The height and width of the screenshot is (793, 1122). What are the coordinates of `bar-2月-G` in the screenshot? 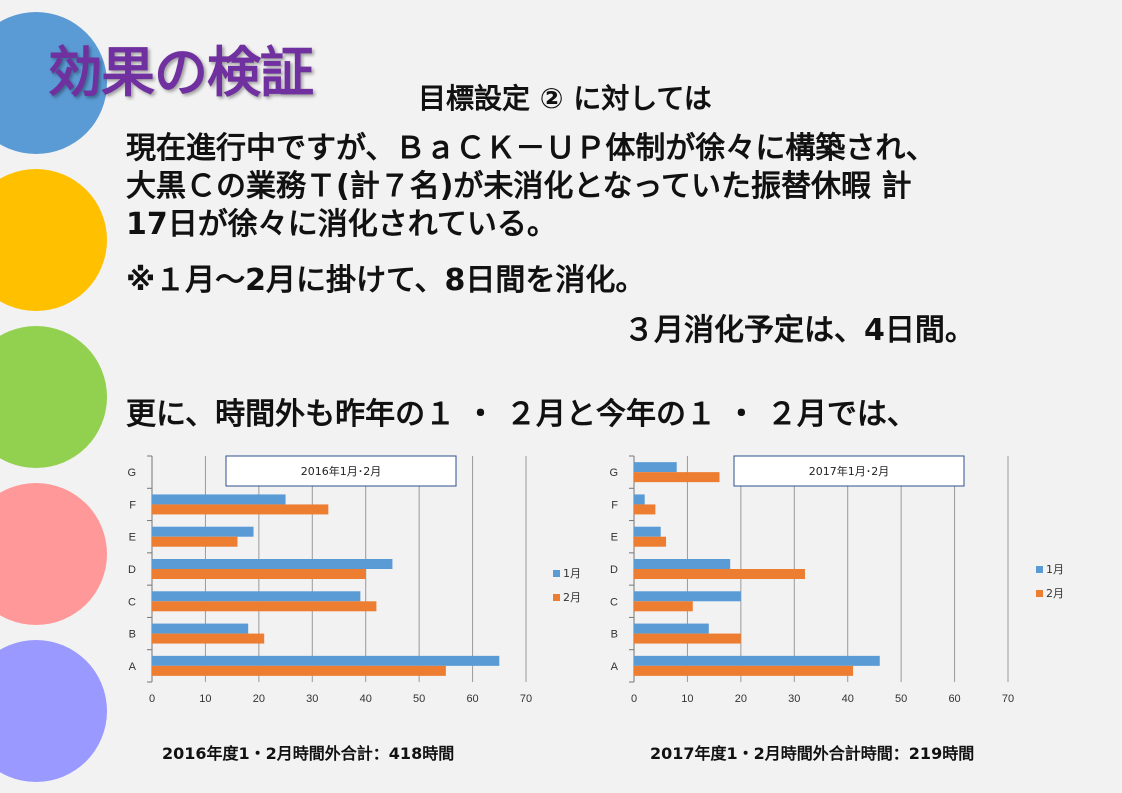 It's located at (677, 477).